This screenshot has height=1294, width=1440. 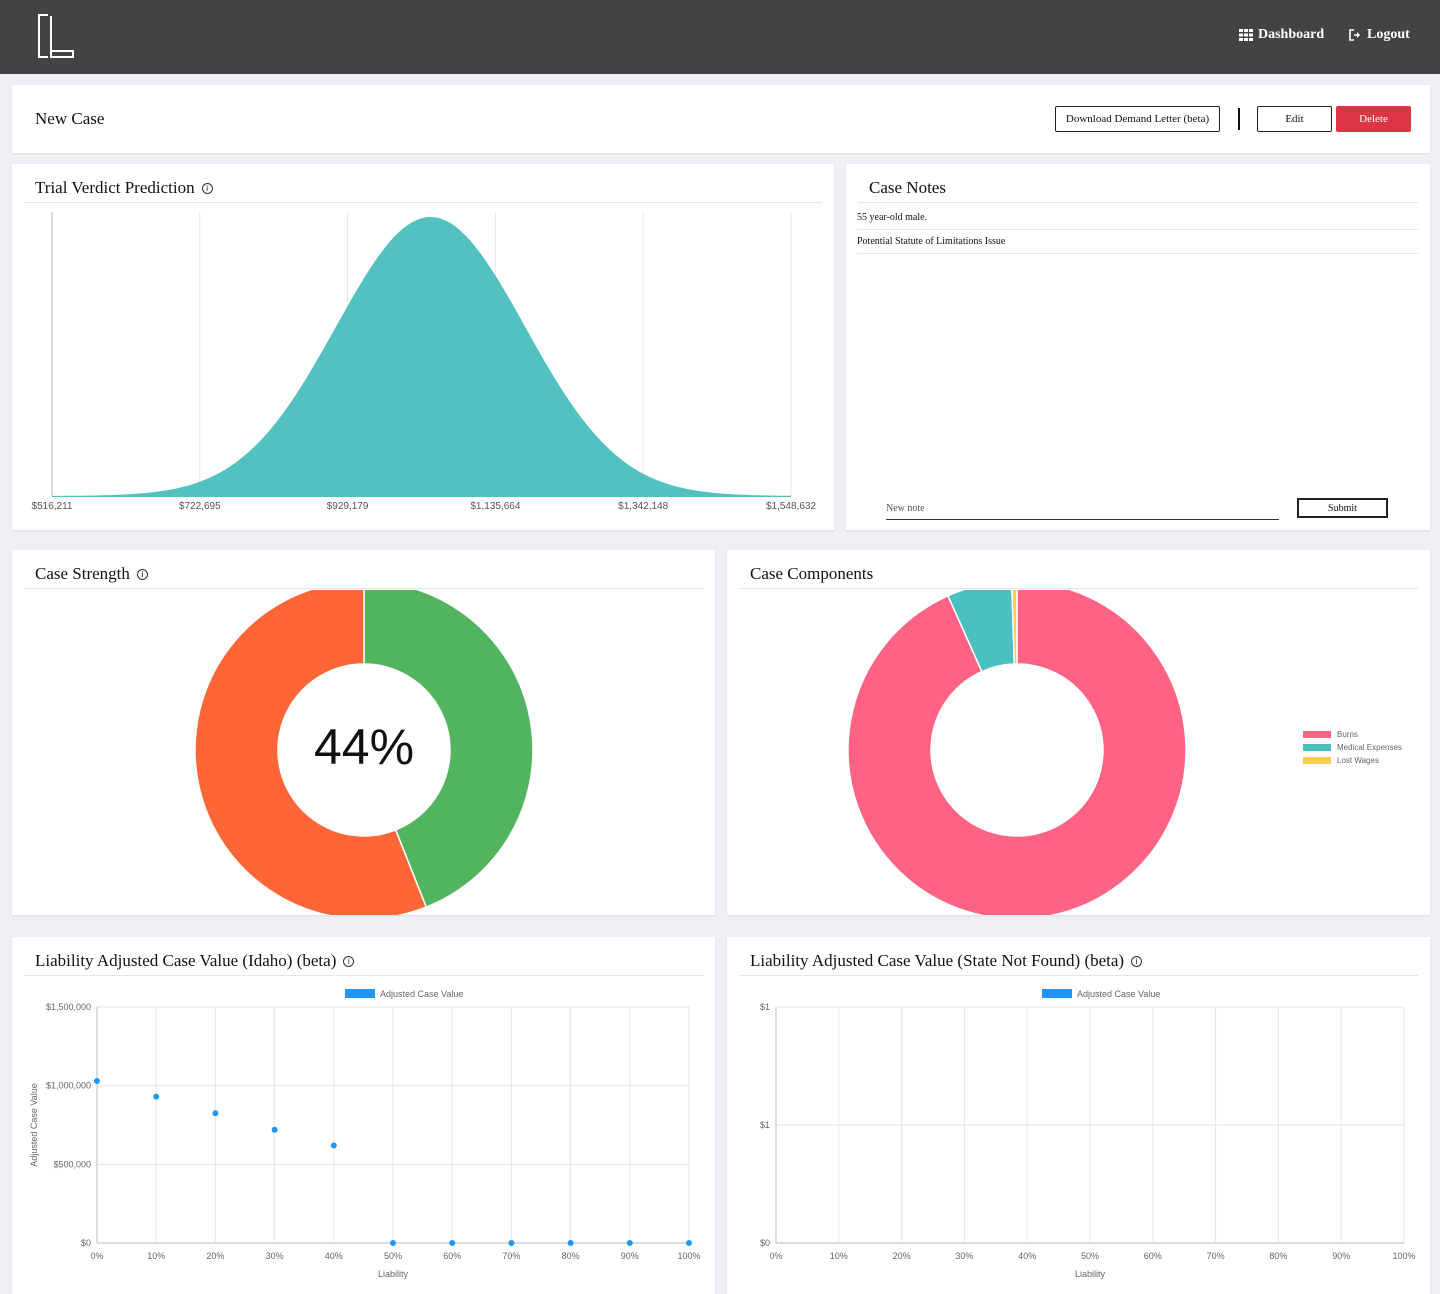 I want to click on verdict-distribution-area, so click(x=421, y=357).